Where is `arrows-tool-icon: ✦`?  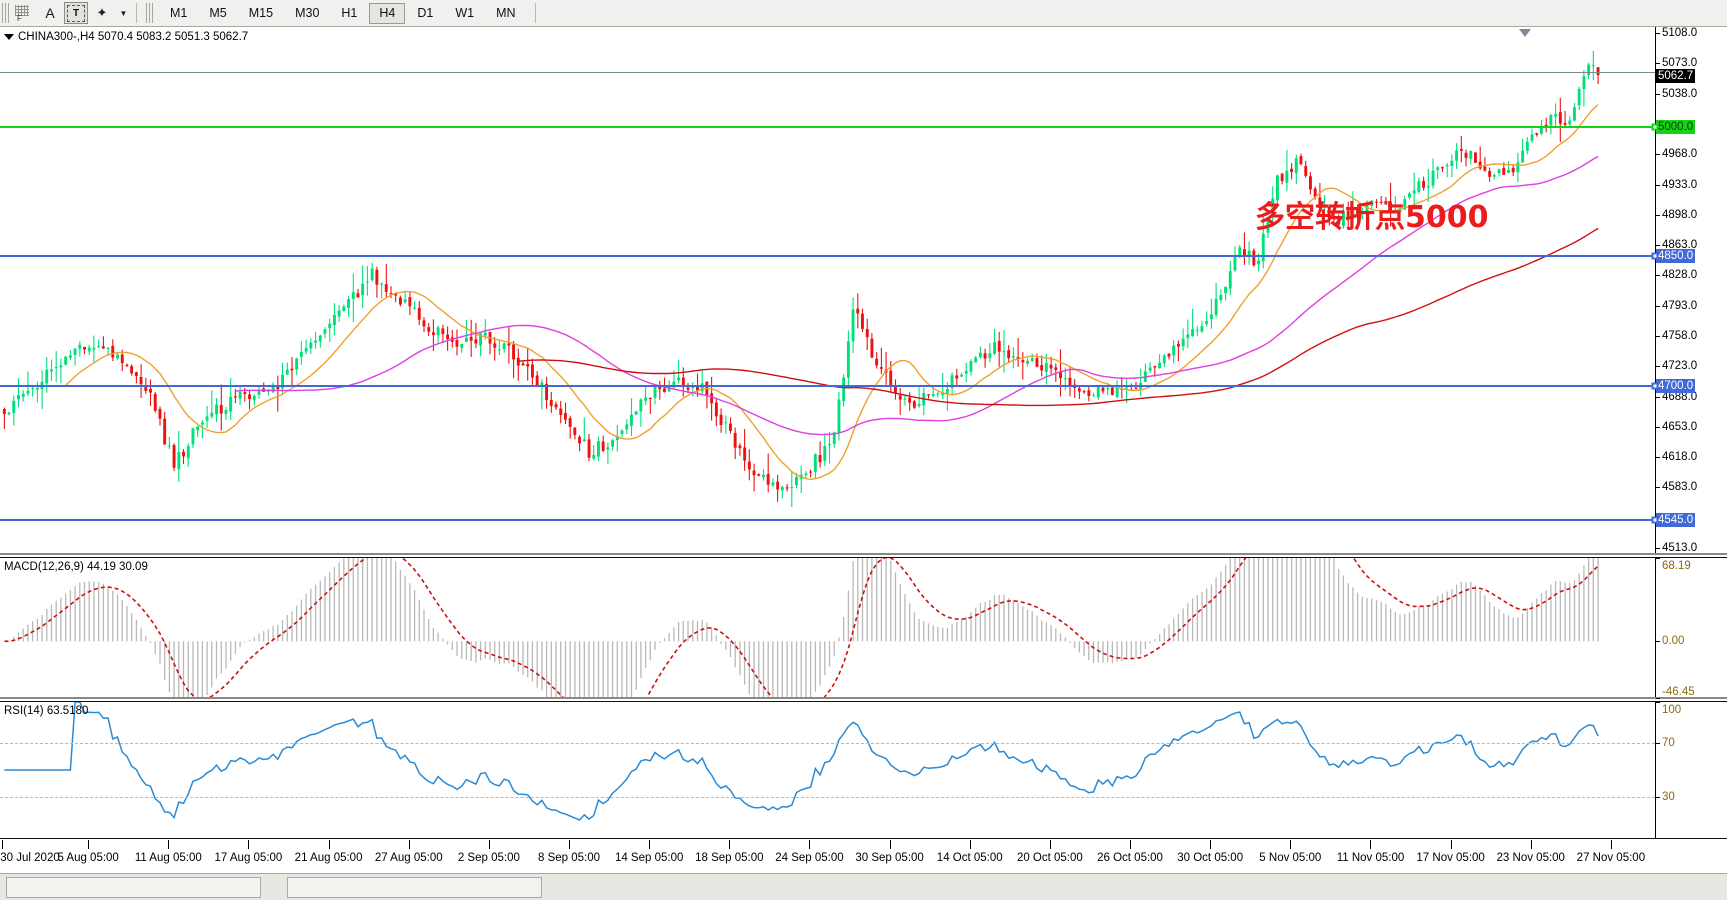 arrows-tool-icon: ✦ is located at coordinates (102, 13).